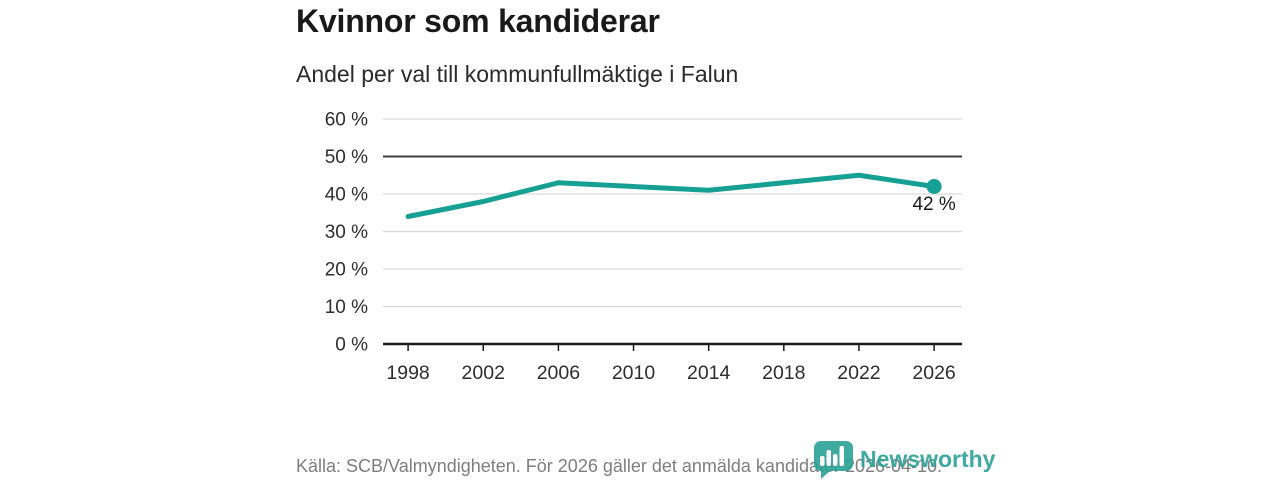 The width and height of the screenshot is (1280, 480). I want to click on newsworthy-logo: Newsworthy, so click(903, 460).